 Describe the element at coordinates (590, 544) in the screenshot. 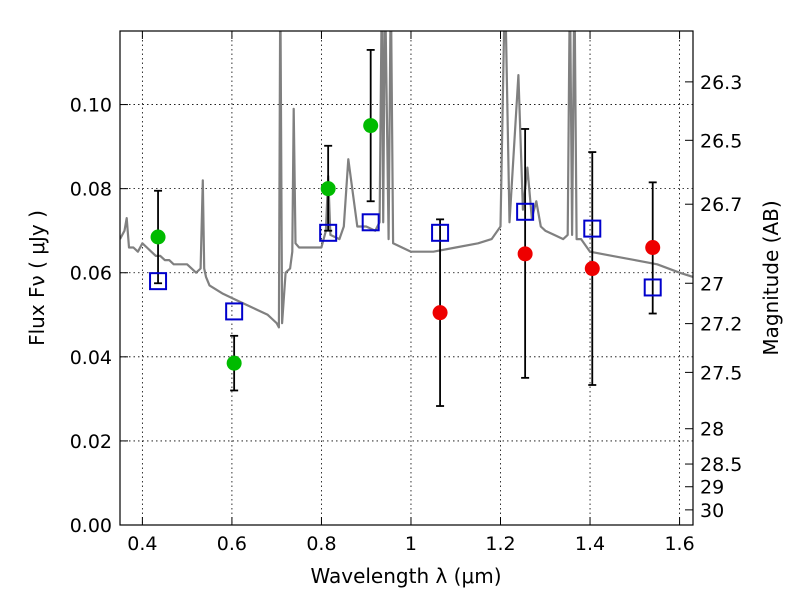

I see `x-tick-label: 1.4` at that location.